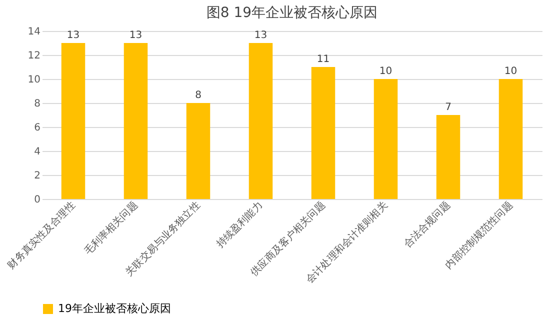 This screenshot has width=554, height=323. What do you see at coordinates (114, 308) in the screenshot?
I see `legend-label: 19年企业被否核心原因` at bounding box center [114, 308].